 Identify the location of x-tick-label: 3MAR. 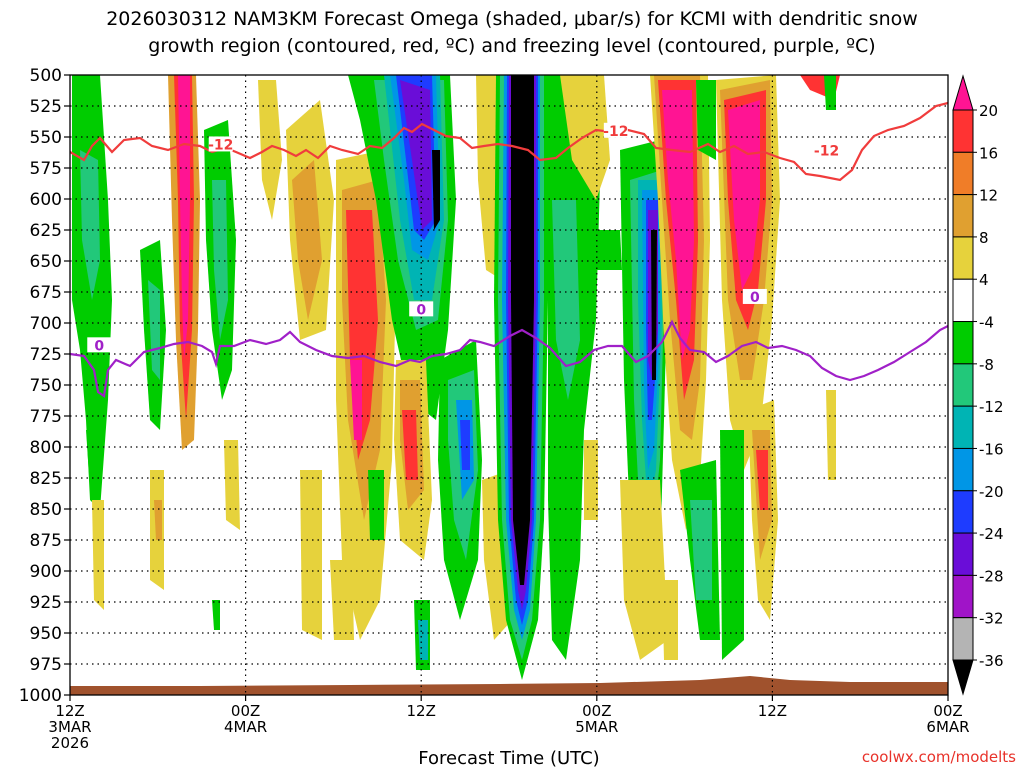
(69, 727).